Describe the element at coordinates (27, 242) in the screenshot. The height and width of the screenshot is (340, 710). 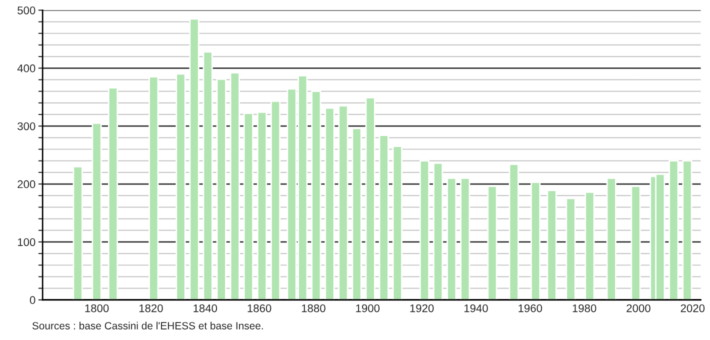
I see `y-tick-label: 100` at that location.